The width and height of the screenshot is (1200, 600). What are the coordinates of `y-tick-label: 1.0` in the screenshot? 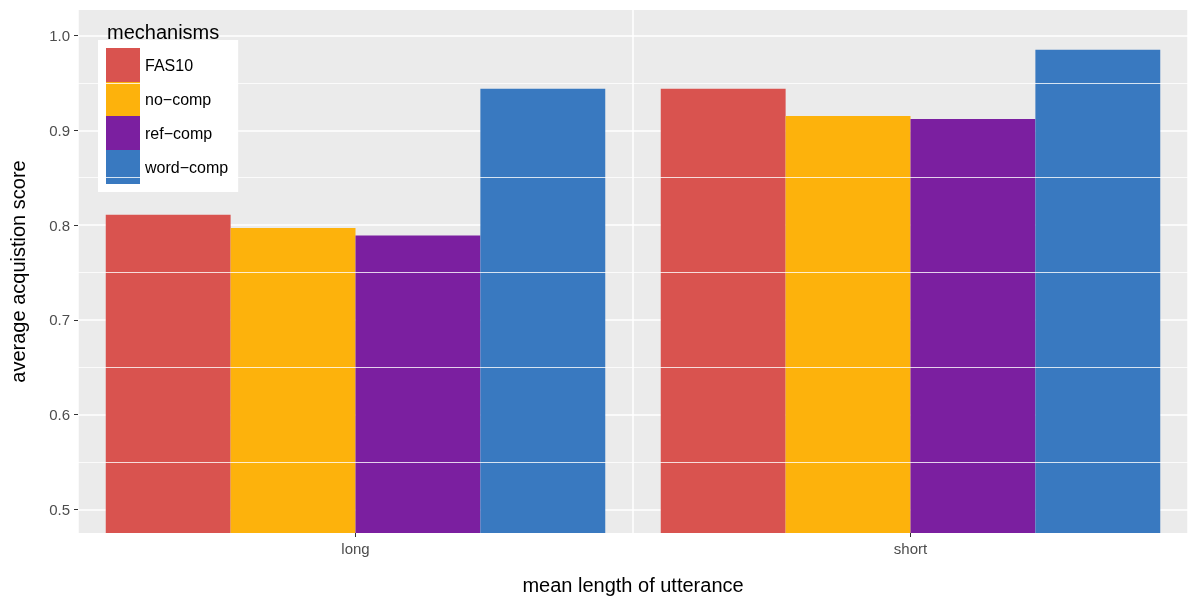 It's located at (59, 36).